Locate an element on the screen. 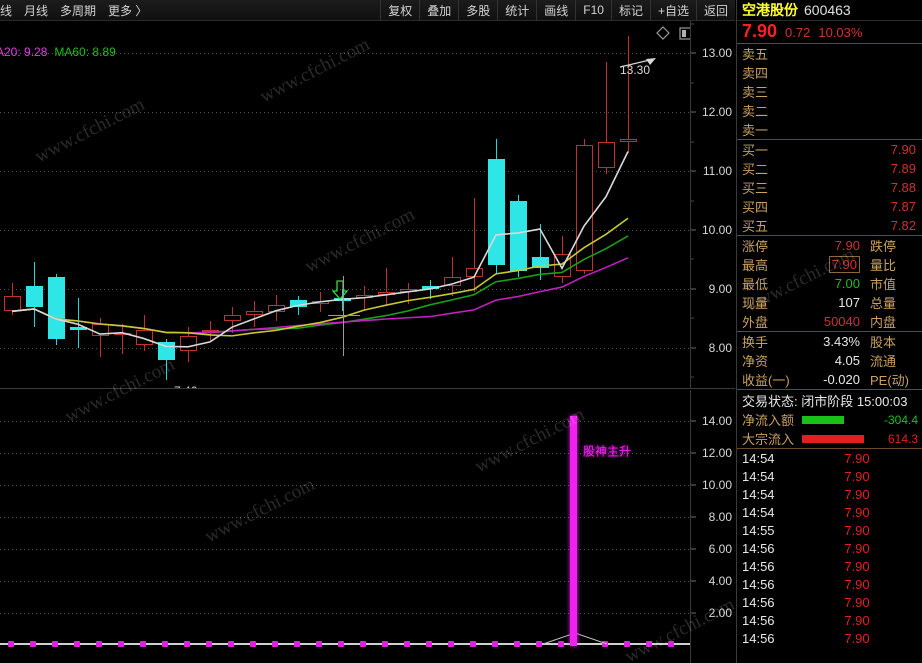  axis-label: 4.00 is located at coordinates (720, 581).